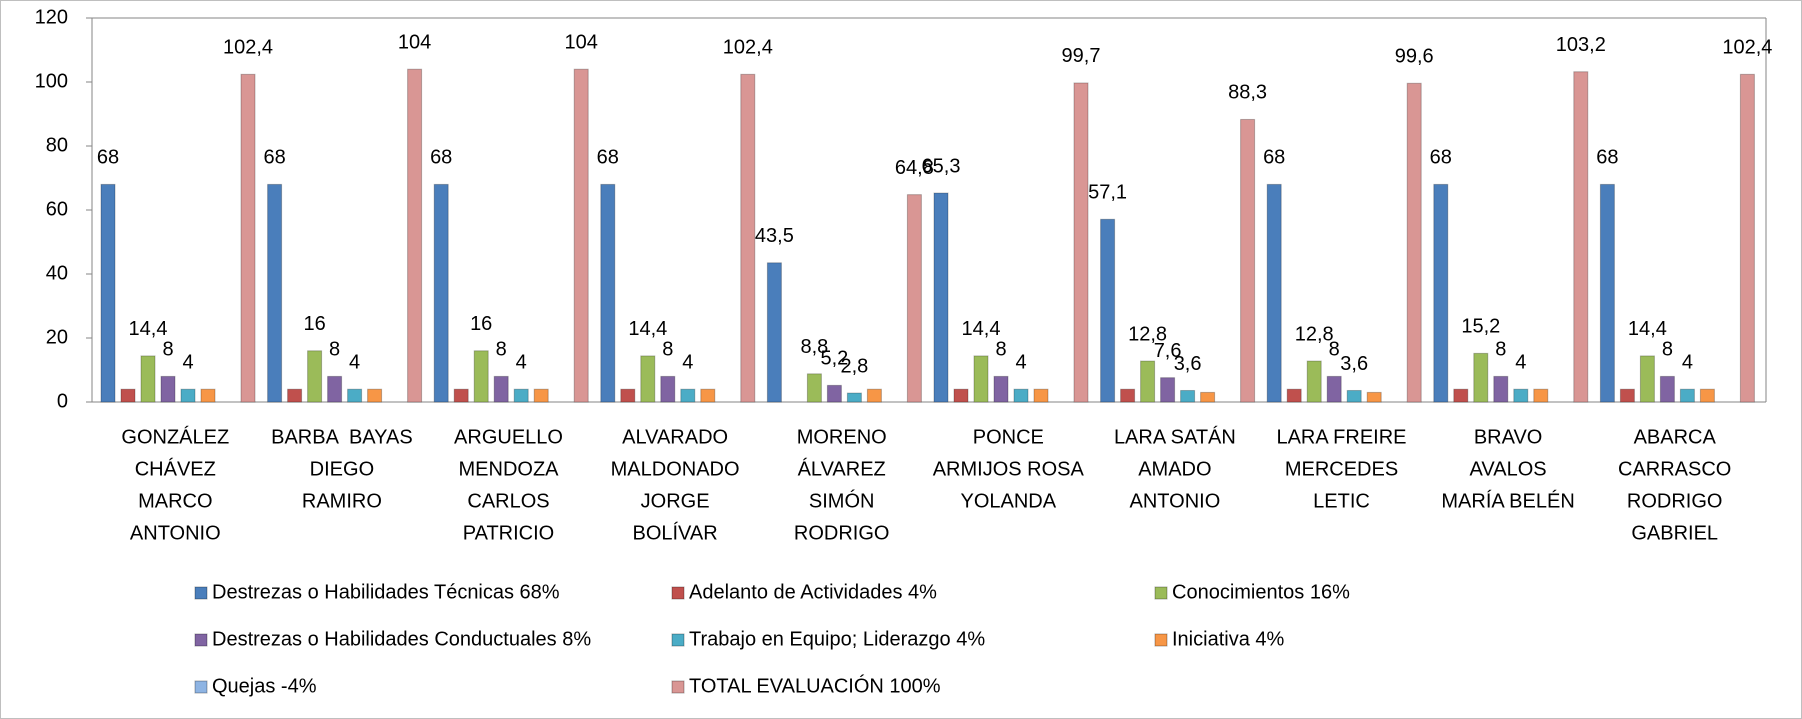  What do you see at coordinates (1341, 437) in the screenshot?
I see `x-tick-label: LARA FREIRE` at bounding box center [1341, 437].